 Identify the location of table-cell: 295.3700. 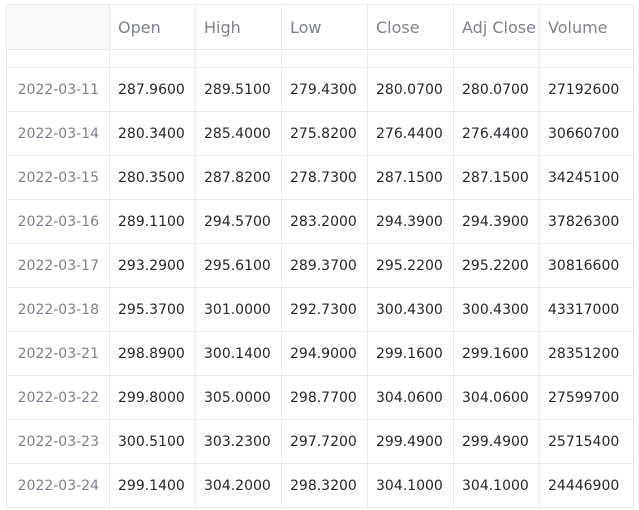
(152, 309).